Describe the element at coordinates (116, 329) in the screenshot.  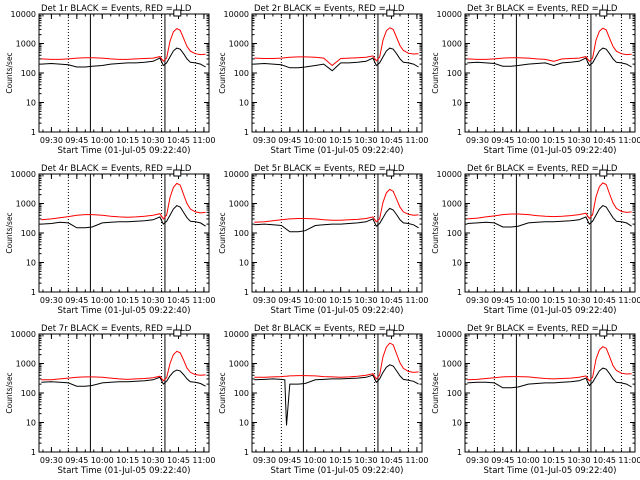
I see `chart-title: Det 7r BLACK = Events, RED = LLD` at that location.